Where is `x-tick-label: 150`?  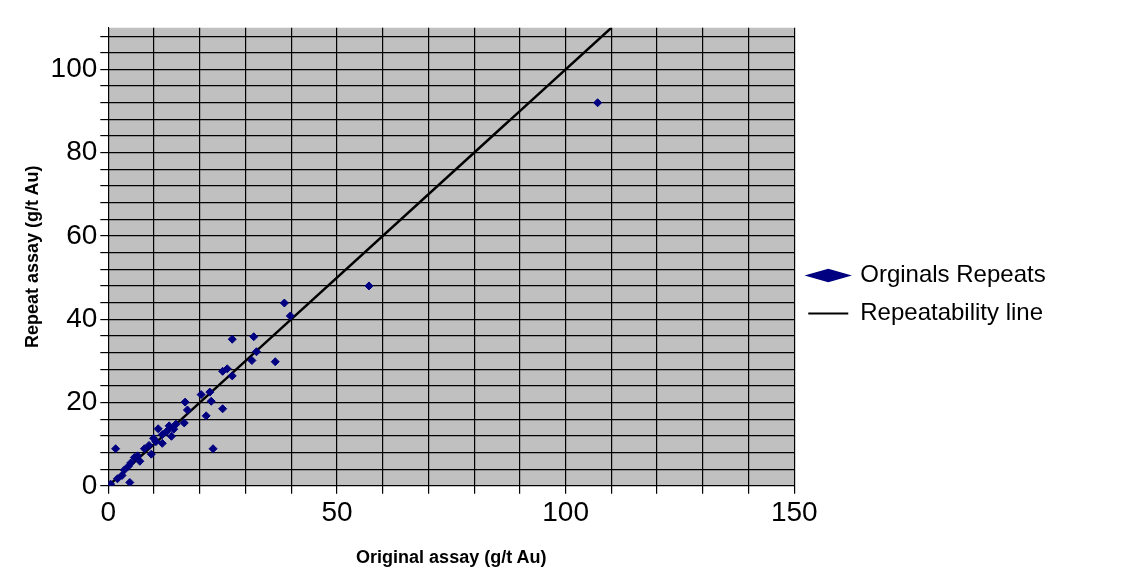
x-tick-label: 150 is located at coordinates (794, 512).